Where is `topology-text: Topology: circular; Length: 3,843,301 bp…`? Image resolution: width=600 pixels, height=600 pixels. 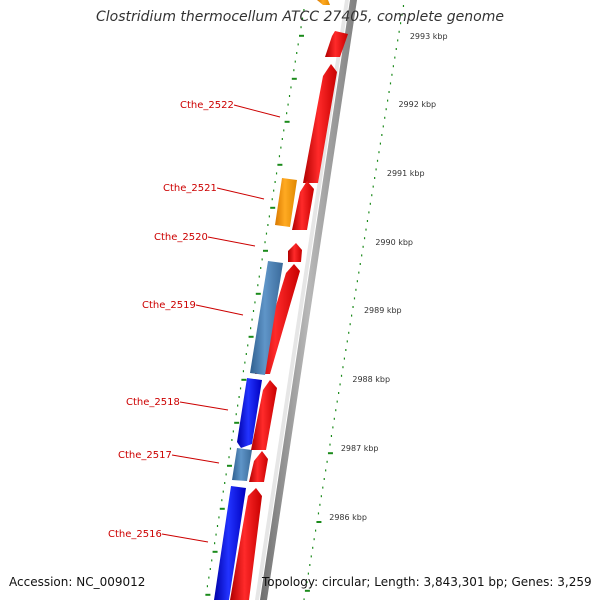
topology-text: Topology: circular; Length: 3,843,301 bp… is located at coordinates (427, 582).